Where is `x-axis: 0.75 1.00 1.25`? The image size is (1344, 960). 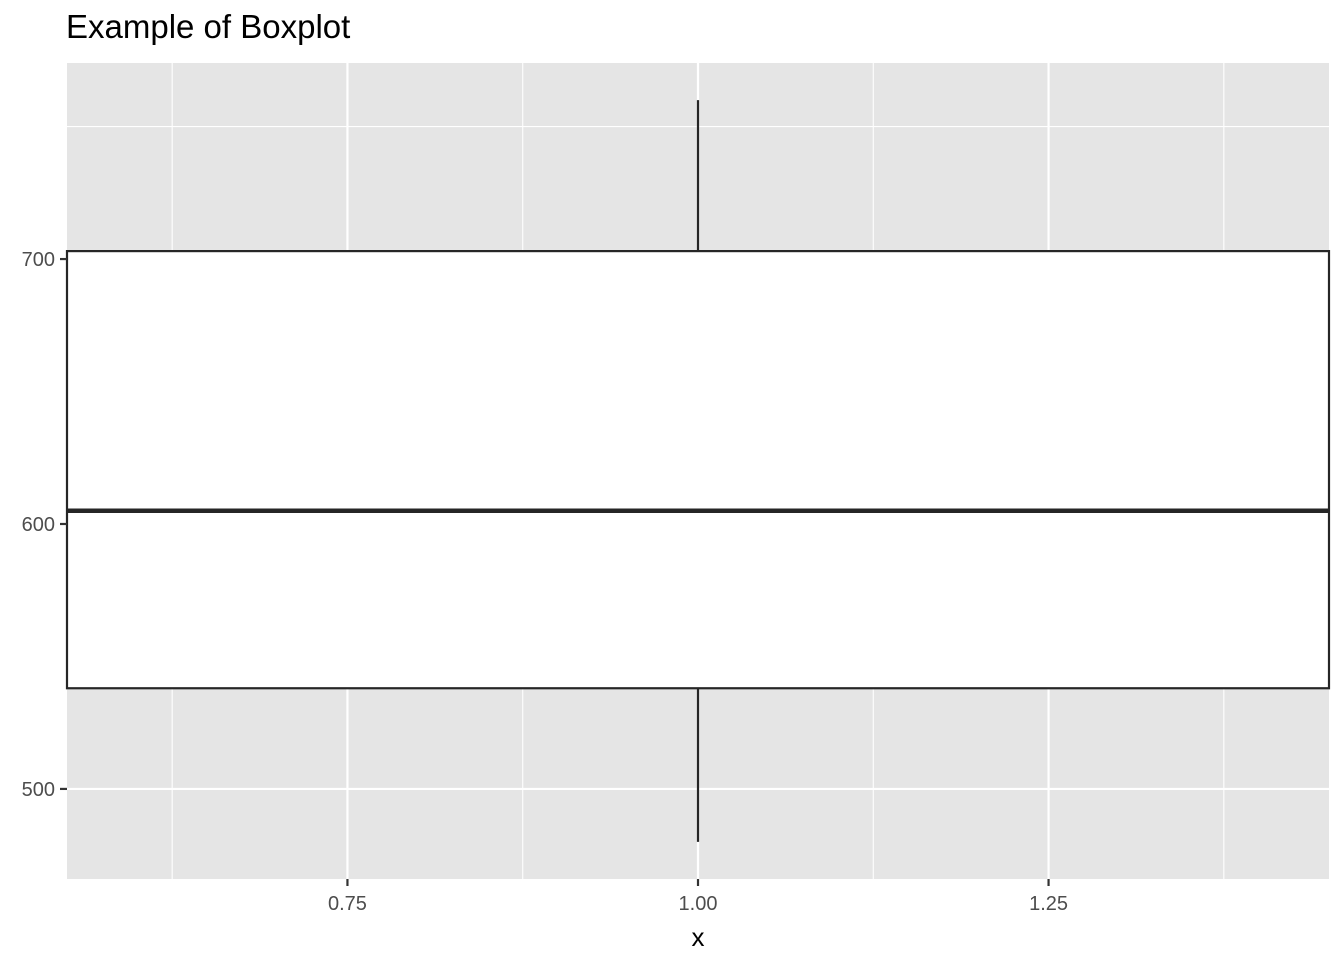
x-axis: 0.75 1.00 1.25 is located at coordinates (698, 897).